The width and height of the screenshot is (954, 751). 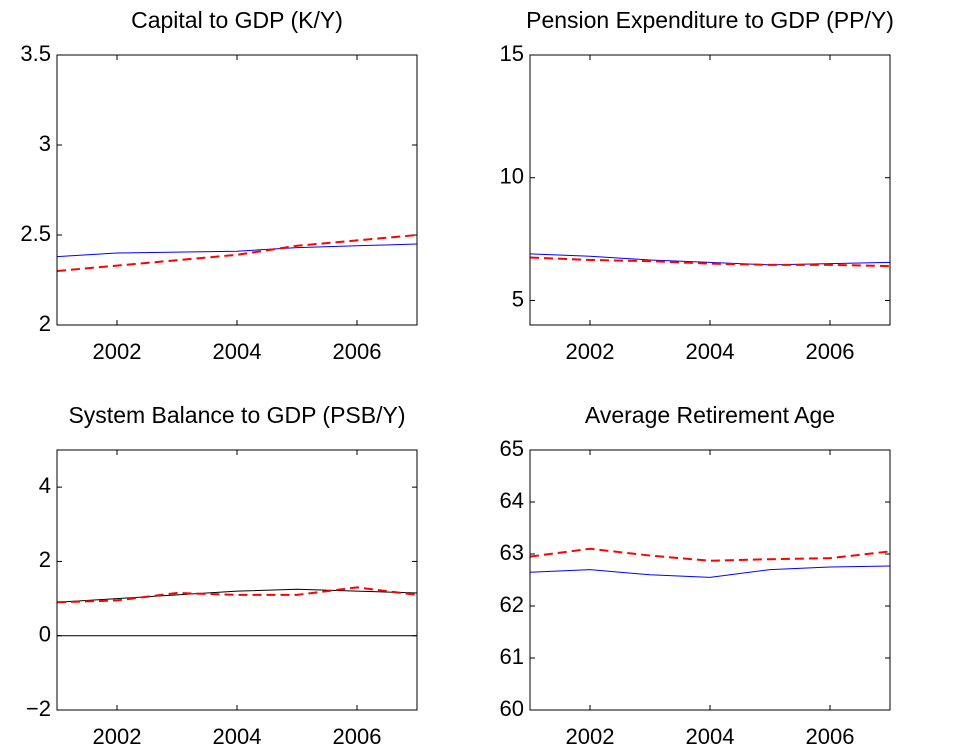 I want to click on y-tick-label: 4, so click(x=45, y=485).